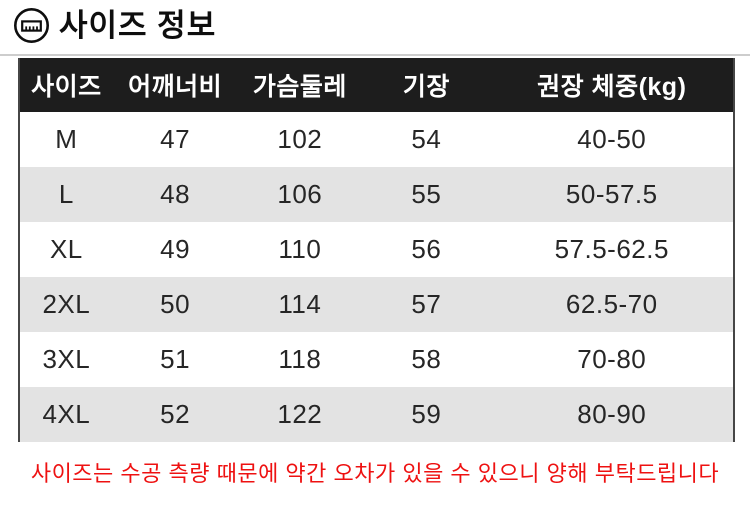 This screenshot has width=750, height=512. What do you see at coordinates (611, 359) in the screenshot?
I see `cell-weight-range: 70-80` at bounding box center [611, 359].